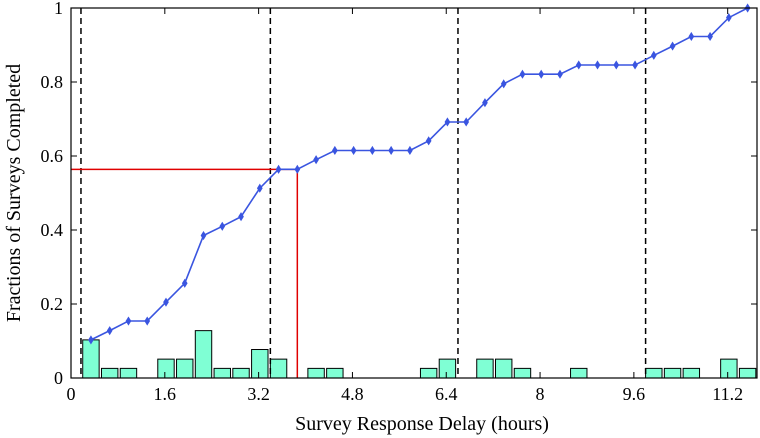 The height and width of the screenshot is (438, 760). Describe the element at coordinates (352, 394) in the screenshot. I see `x-tick-label: 4.8` at that location.